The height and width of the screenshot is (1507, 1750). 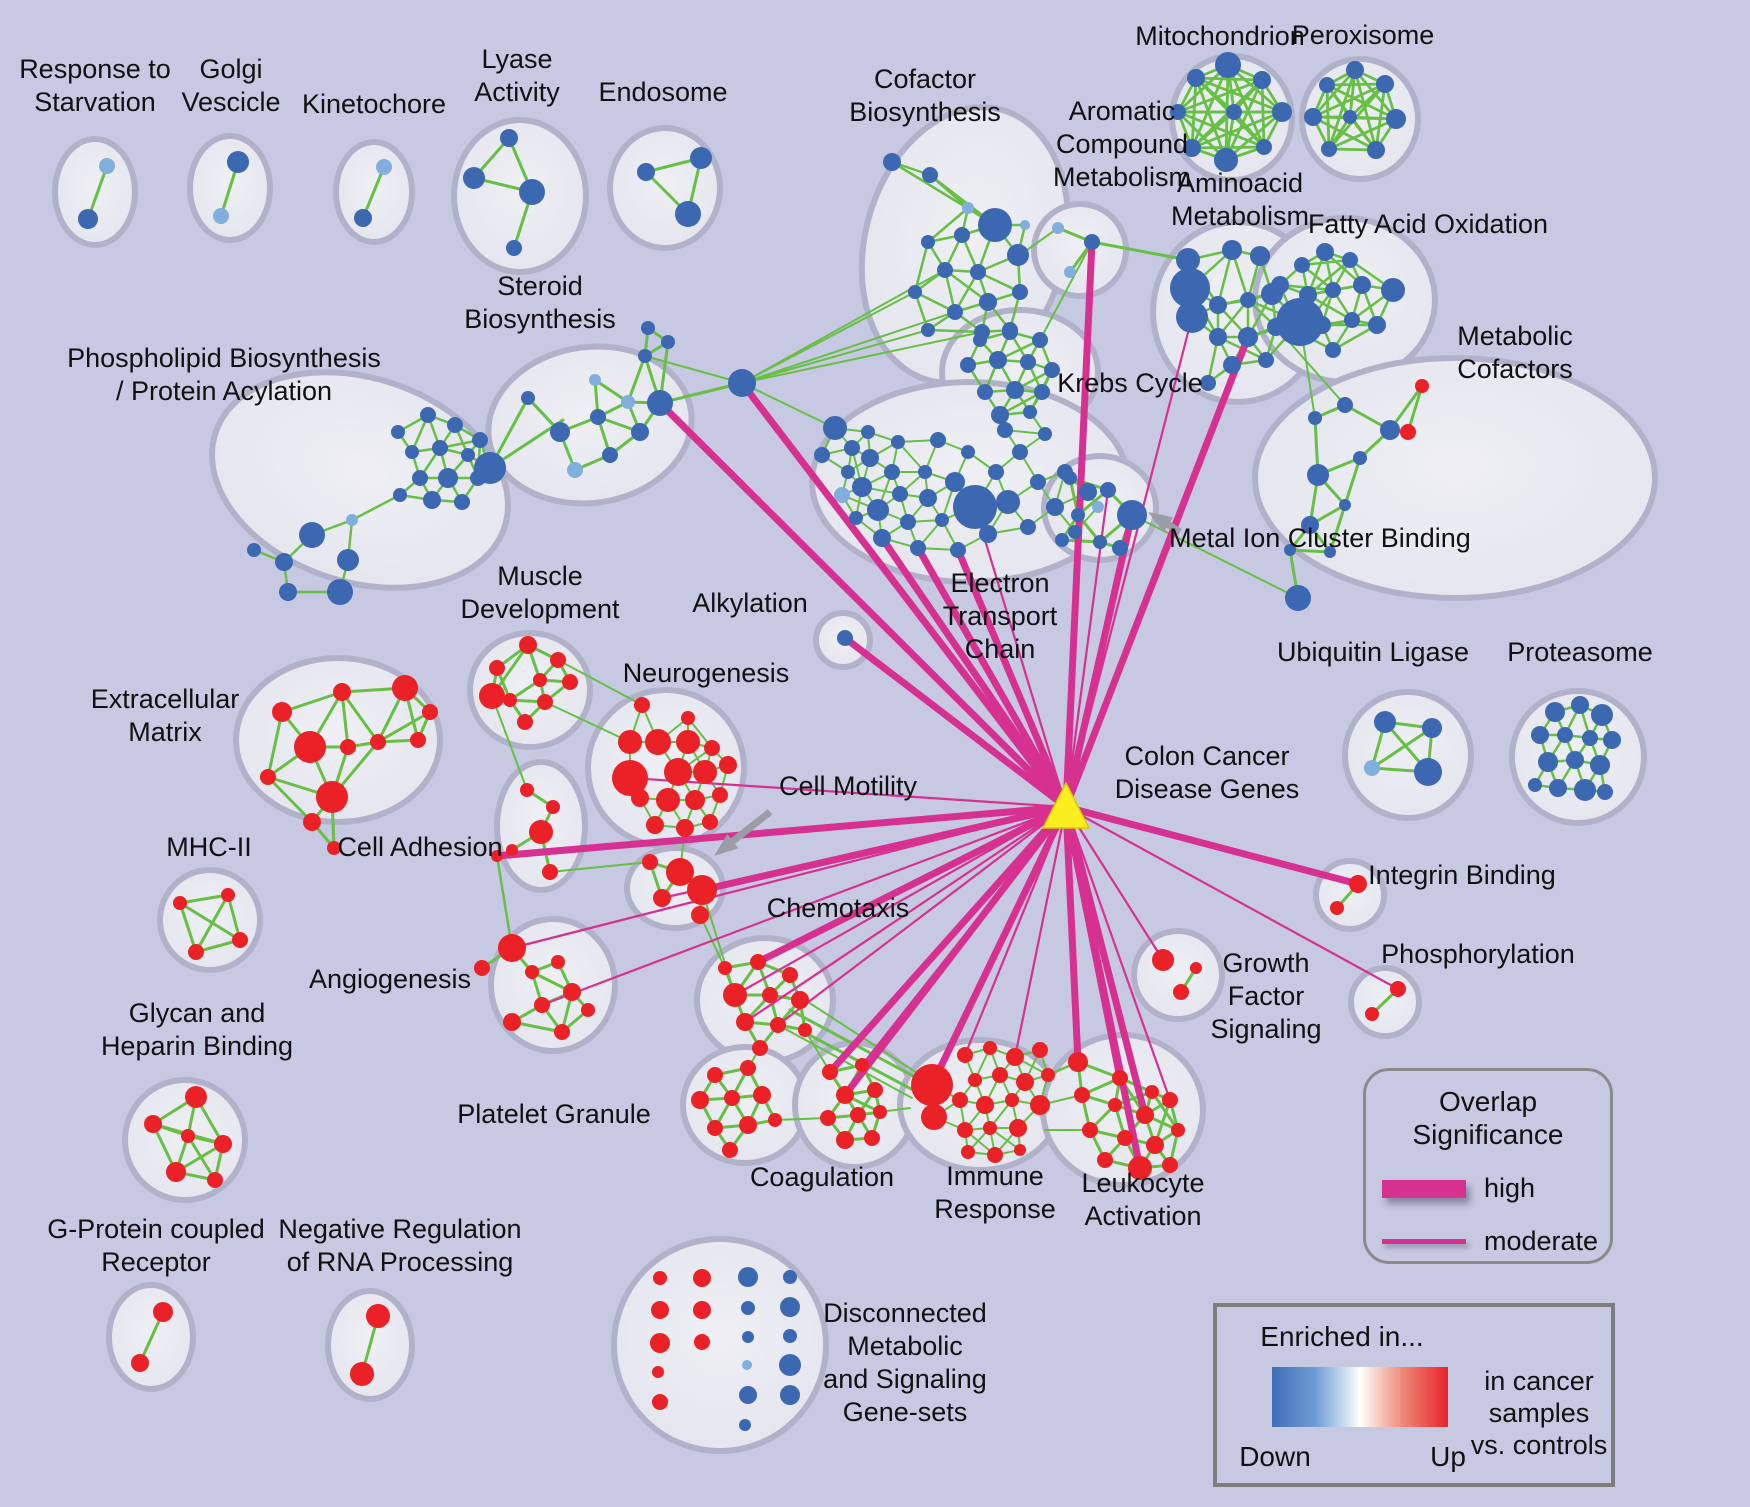 What do you see at coordinates (1510, 1188) in the screenshot?
I see `high-label: high` at bounding box center [1510, 1188].